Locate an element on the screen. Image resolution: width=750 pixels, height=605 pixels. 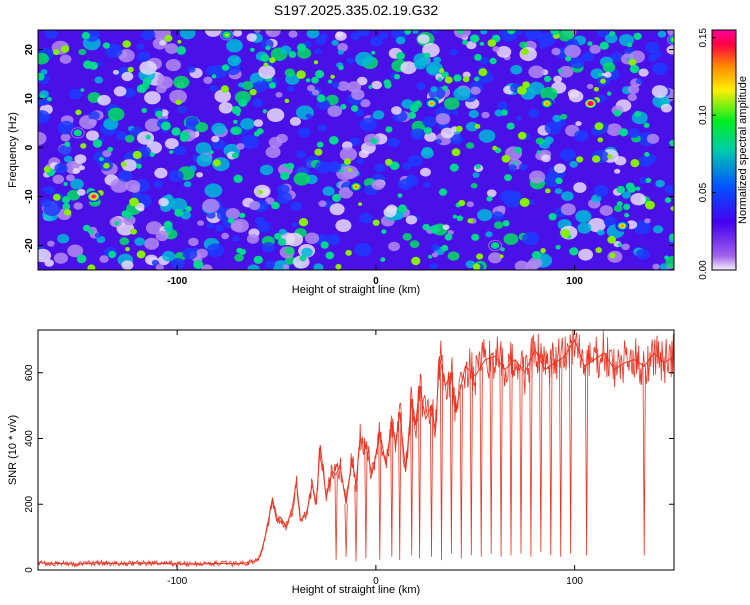
heatmap-y-tick-label: -20 is located at coordinates (29, 245).